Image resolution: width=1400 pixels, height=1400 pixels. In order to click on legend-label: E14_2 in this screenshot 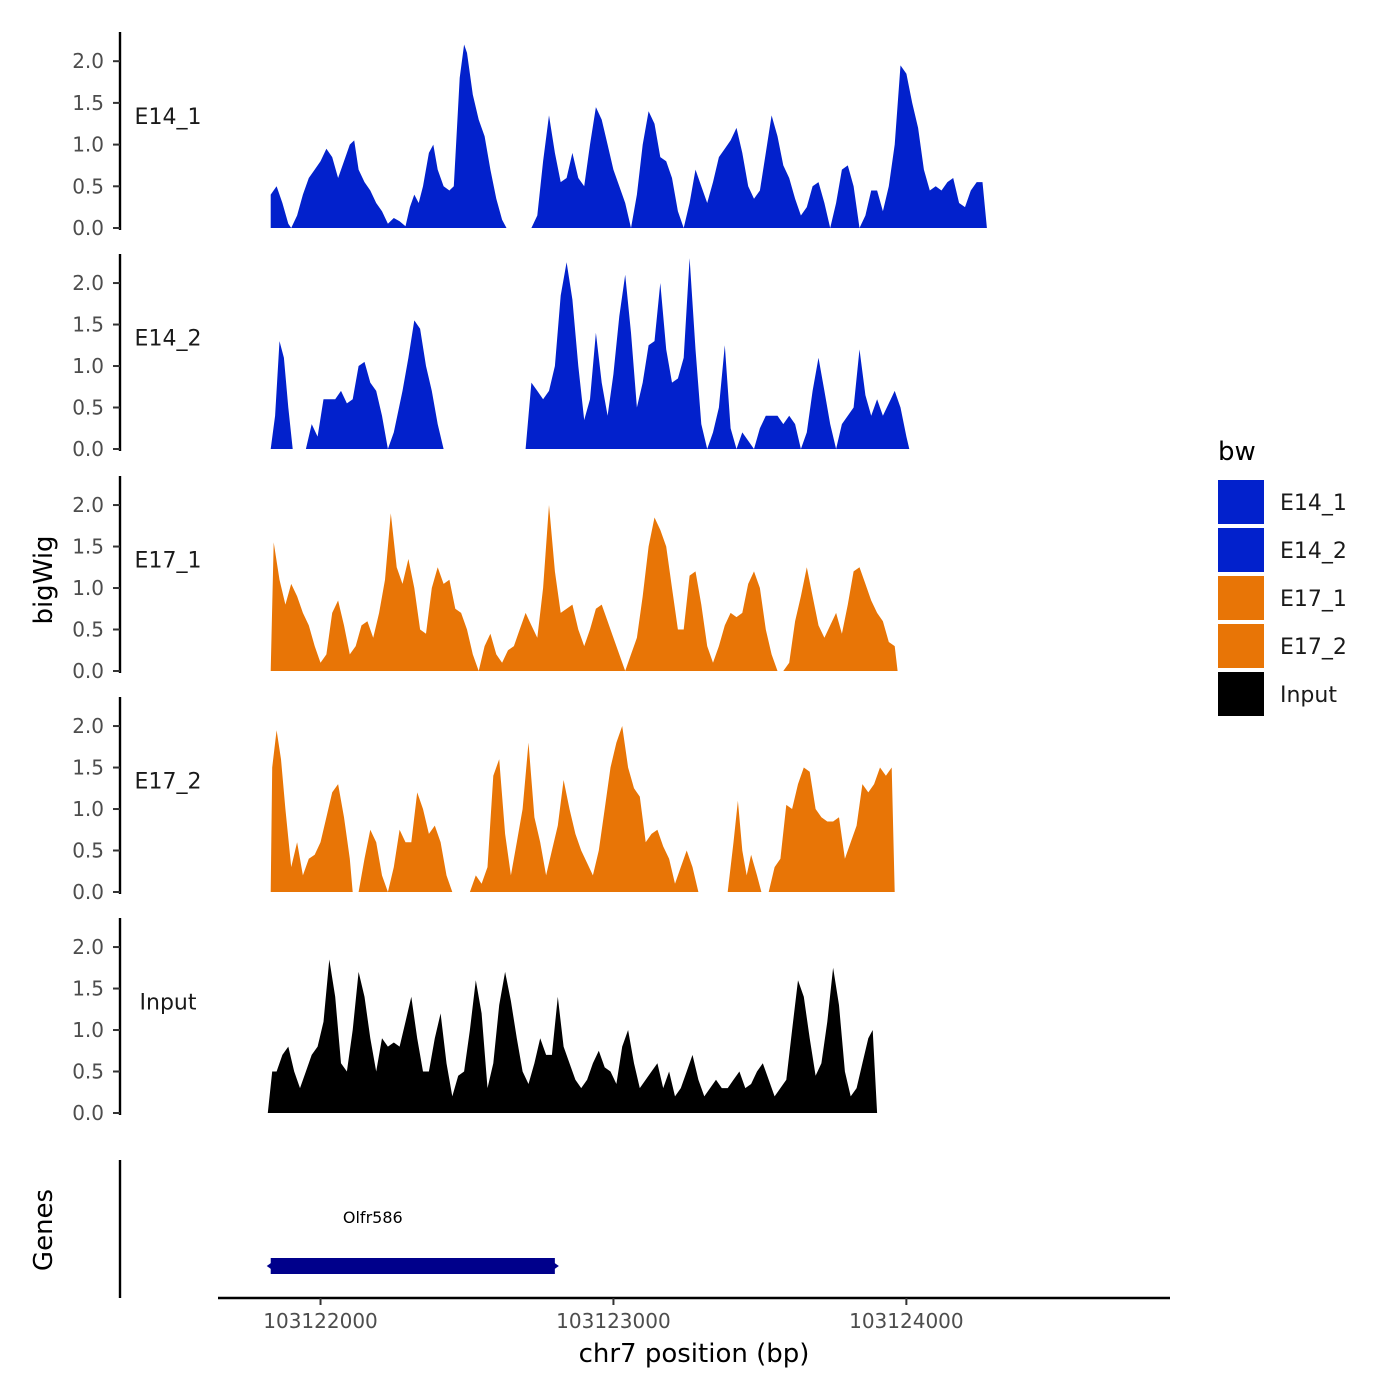, I will do `click(1313, 551)`.